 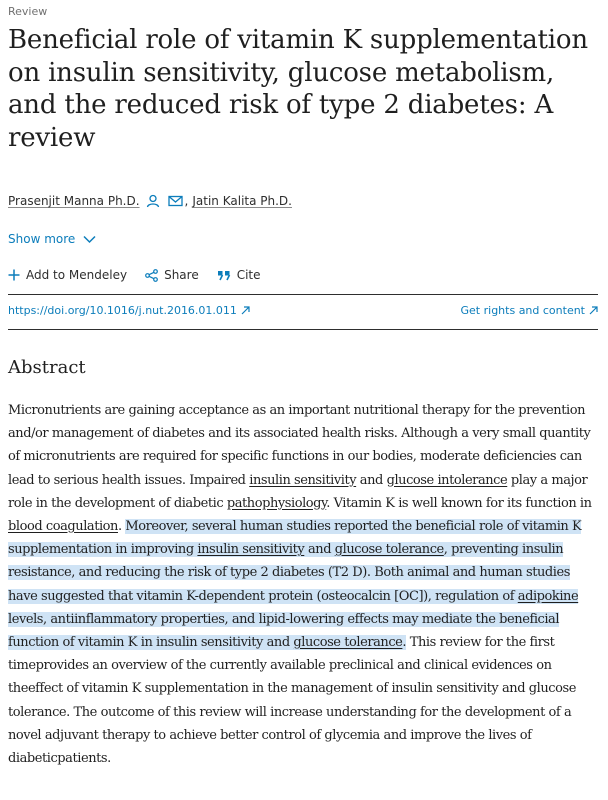 I want to click on share-icon, so click(x=151, y=275).